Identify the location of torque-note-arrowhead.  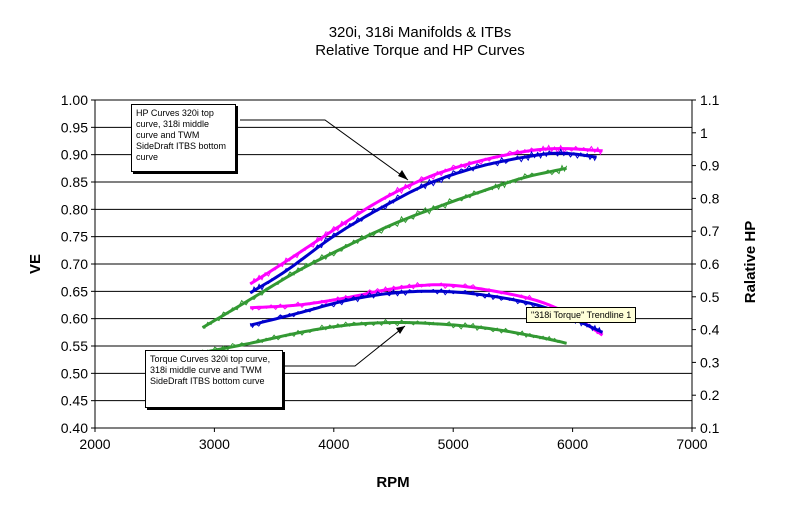
(400, 330).